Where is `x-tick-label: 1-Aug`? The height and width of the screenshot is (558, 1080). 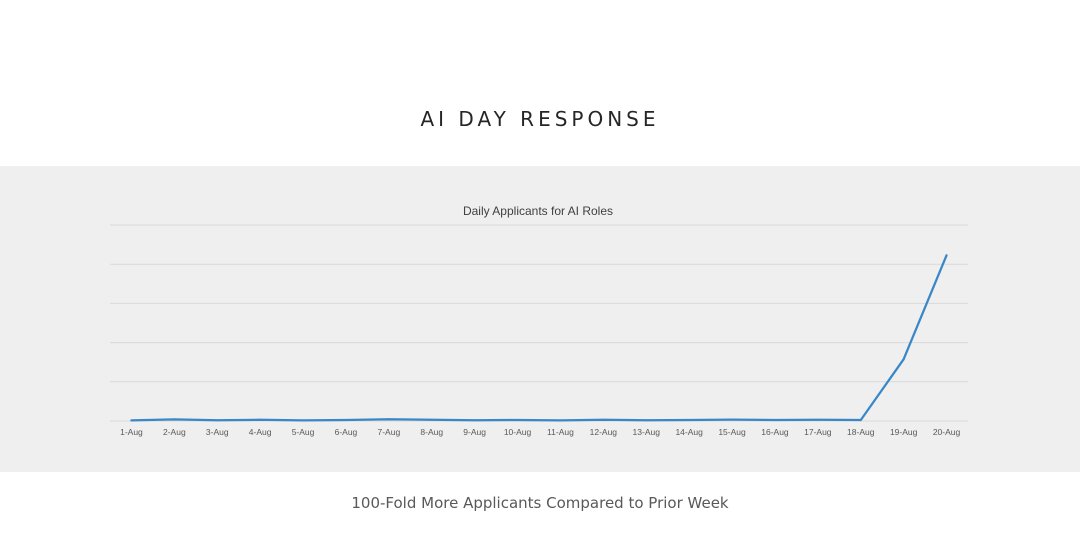
x-tick-label: 1-Aug is located at coordinates (131, 432).